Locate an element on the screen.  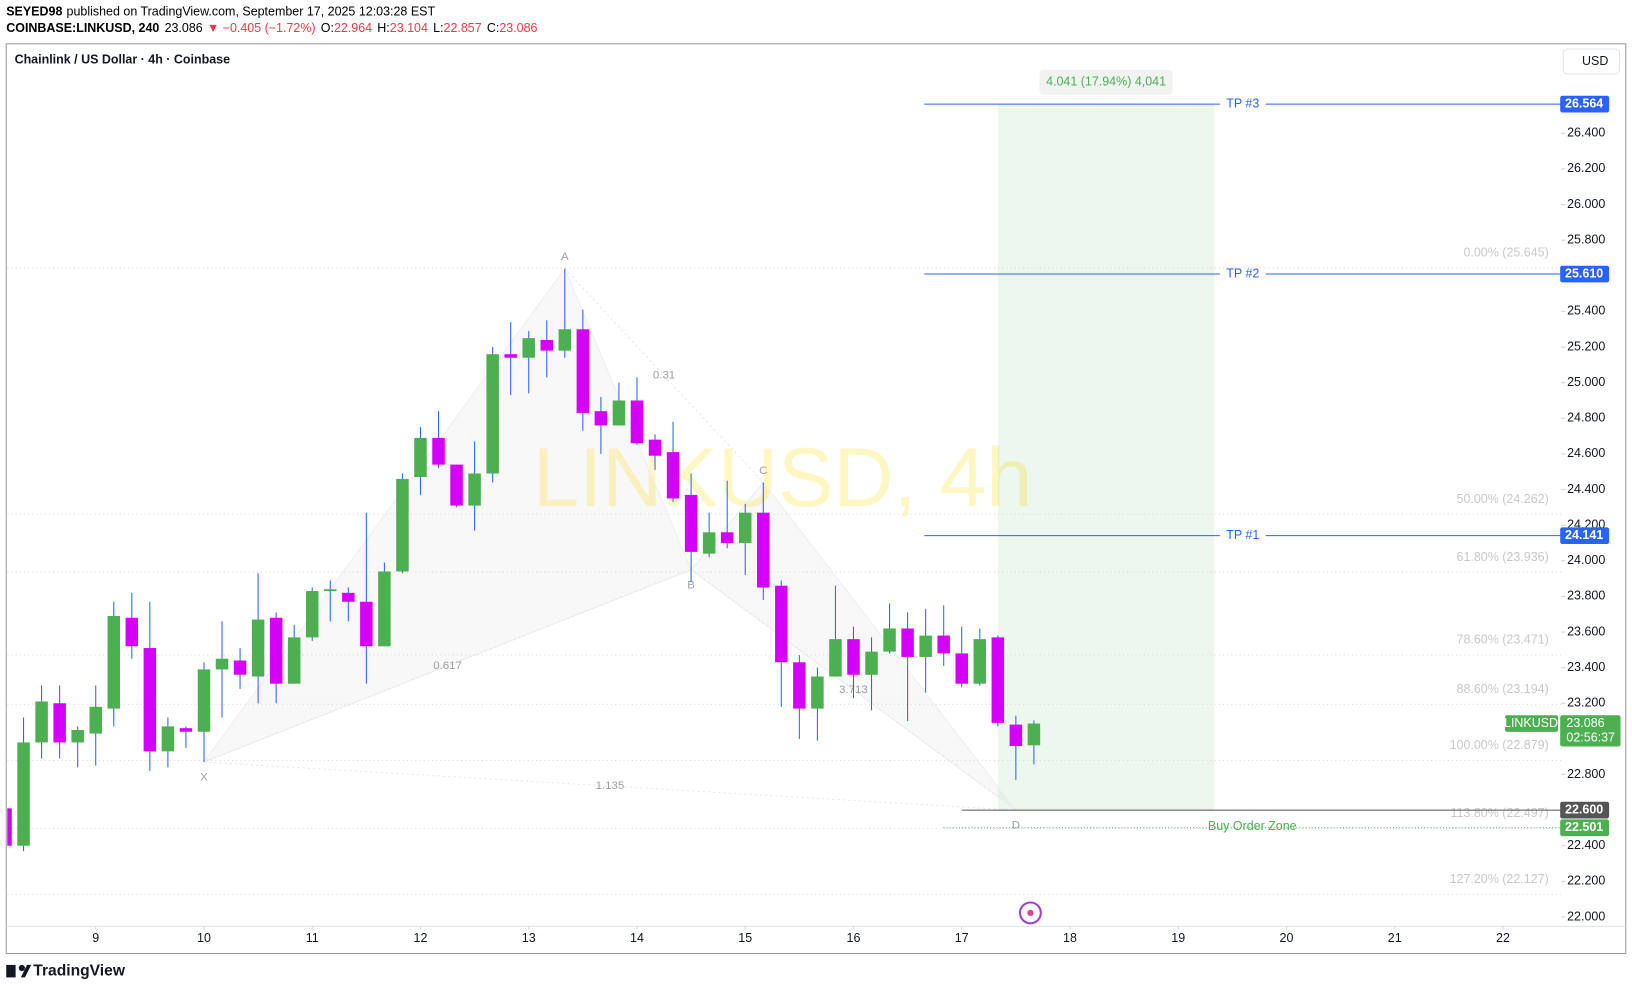
x-tick-label: 12 is located at coordinates (421, 938).